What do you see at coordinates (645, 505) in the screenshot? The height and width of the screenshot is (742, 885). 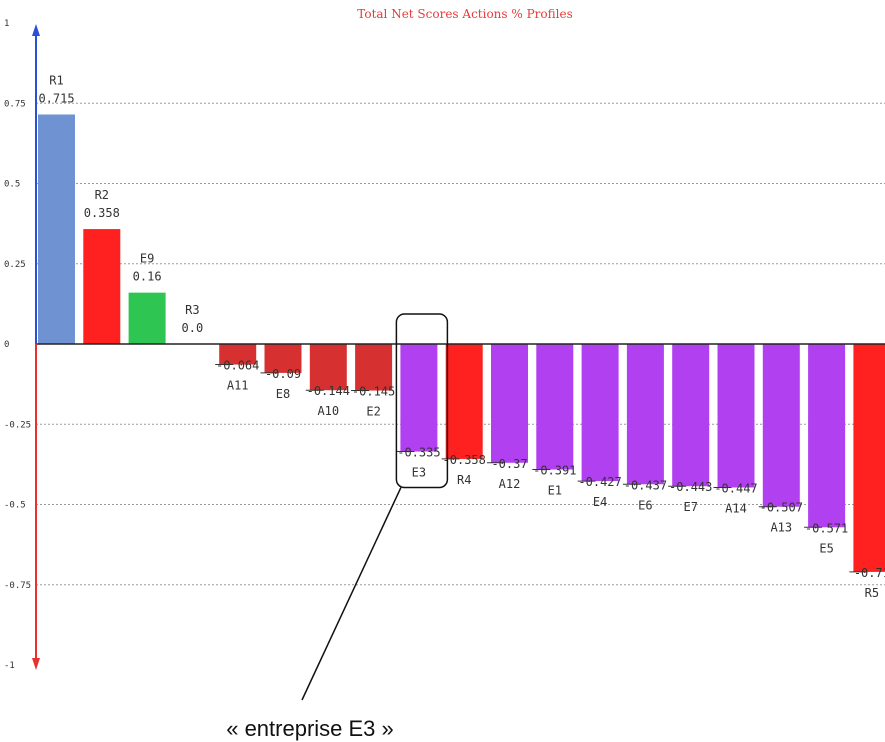 I see `category-label: E6` at bounding box center [645, 505].